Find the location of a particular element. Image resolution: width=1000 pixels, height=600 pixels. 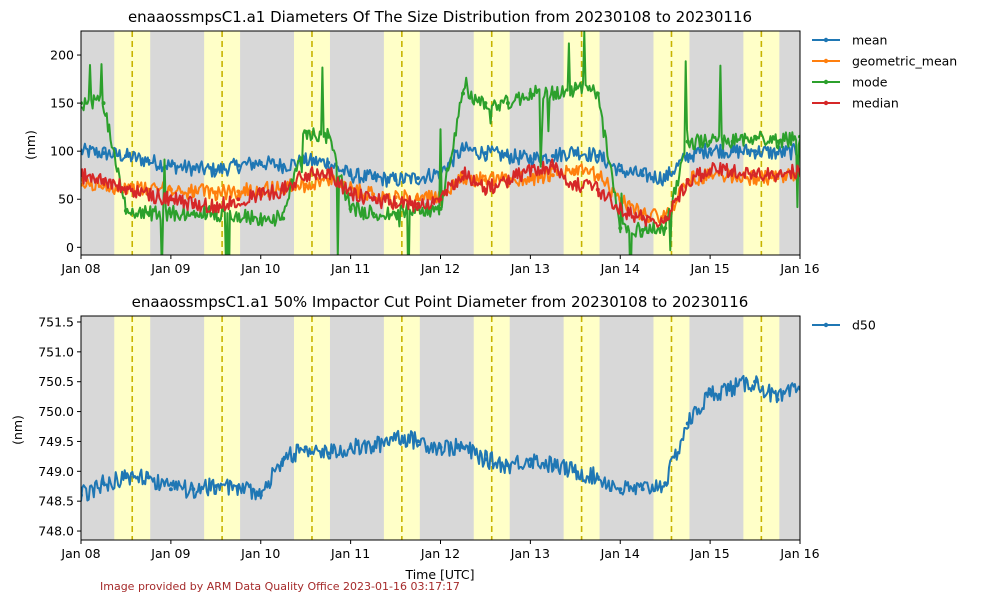

y-tick-label: 751.5 is located at coordinates (56, 321).